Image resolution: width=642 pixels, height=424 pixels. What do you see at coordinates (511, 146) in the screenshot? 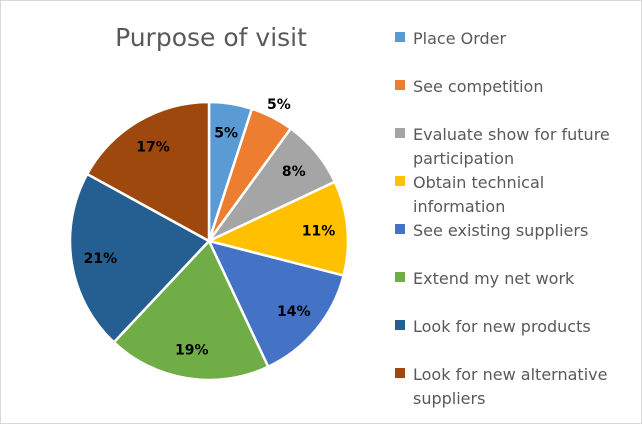
I see `legend-label: Evaluate show for future participation` at bounding box center [511, 146].